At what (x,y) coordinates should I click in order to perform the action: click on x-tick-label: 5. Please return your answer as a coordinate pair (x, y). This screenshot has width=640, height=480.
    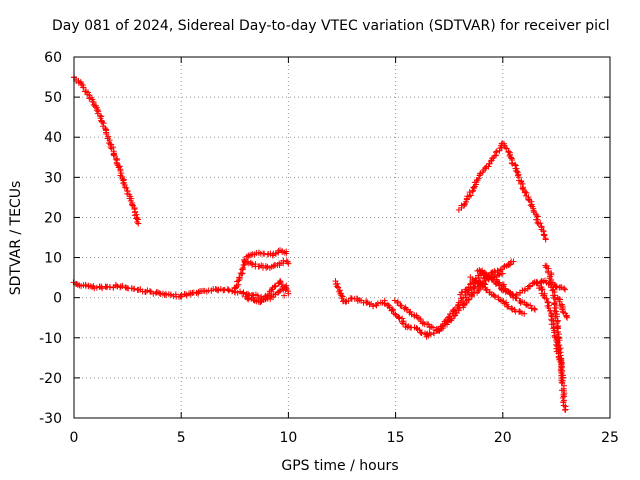
    Looking at the image, I should click on (181, 438).